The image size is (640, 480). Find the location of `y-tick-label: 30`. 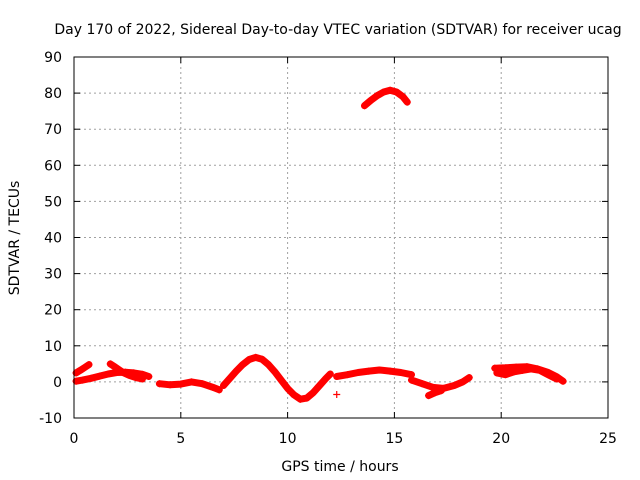

y-tick-label: 30 is located at coordinates (53, 275).